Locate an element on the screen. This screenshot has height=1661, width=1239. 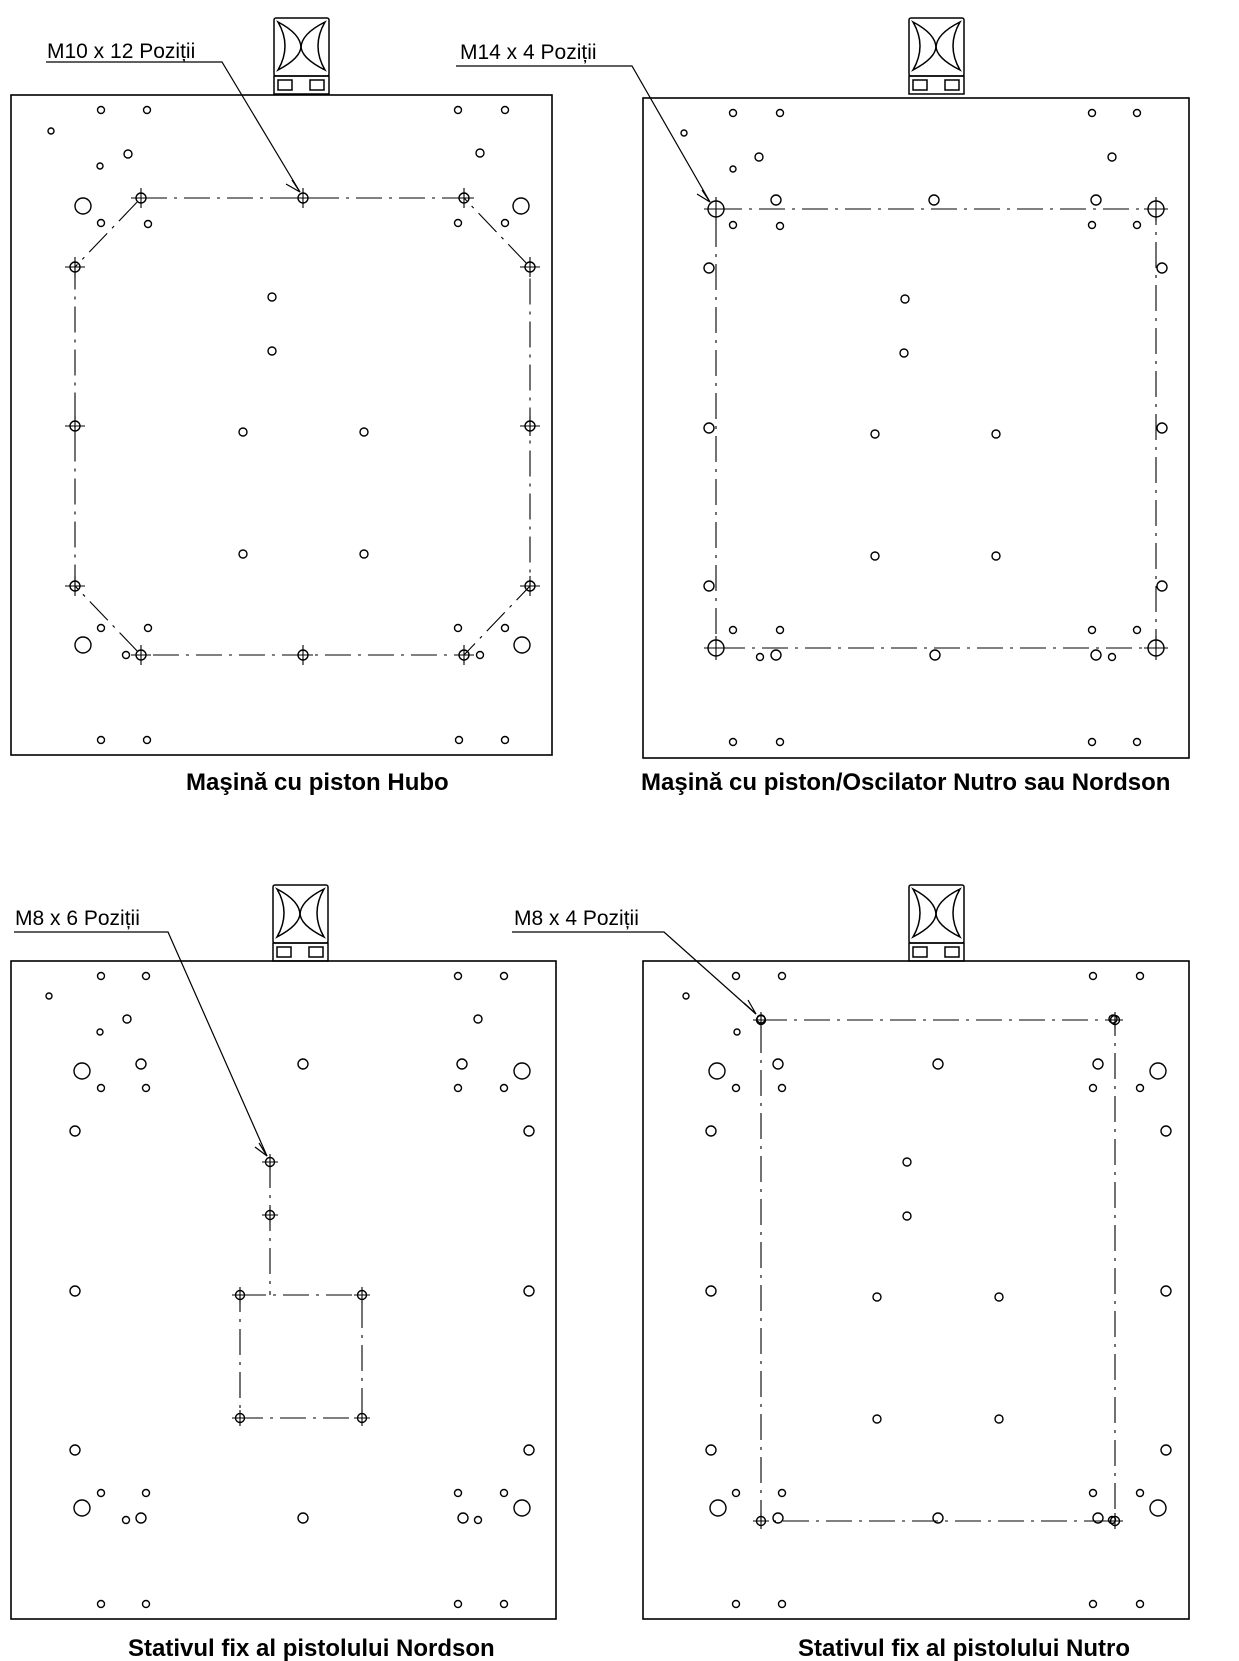
bolt-rectangle-path is located at coordinates (936, 428).